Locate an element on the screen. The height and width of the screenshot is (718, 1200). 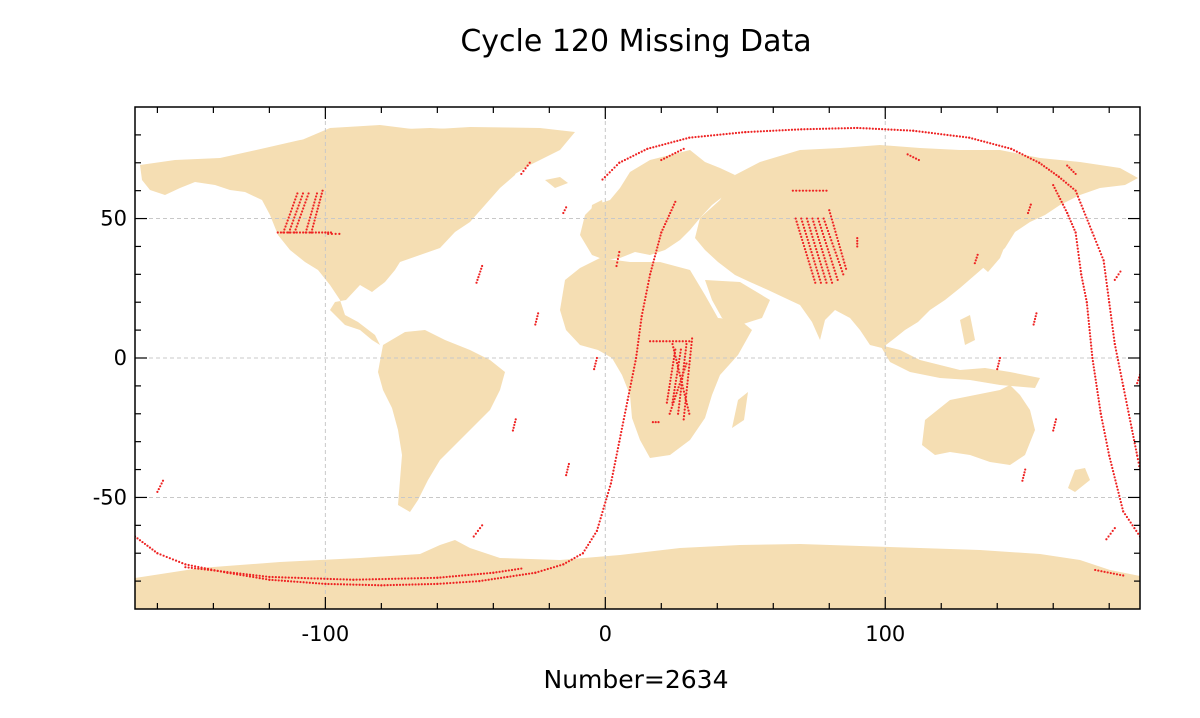
y-tick-label: -50 is located at coordinates (110, 497).